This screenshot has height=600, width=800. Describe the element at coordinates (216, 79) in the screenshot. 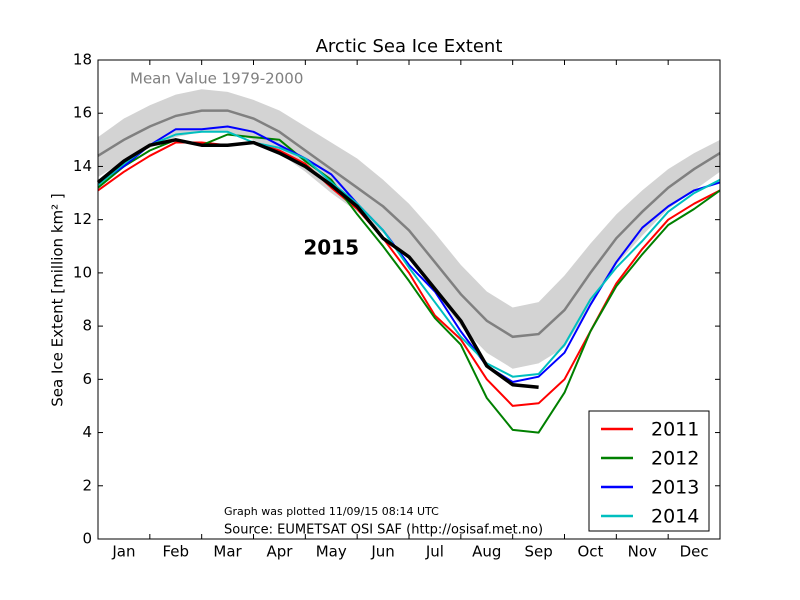

I see `mean-label: Mean Value 1979-2000` at that location.